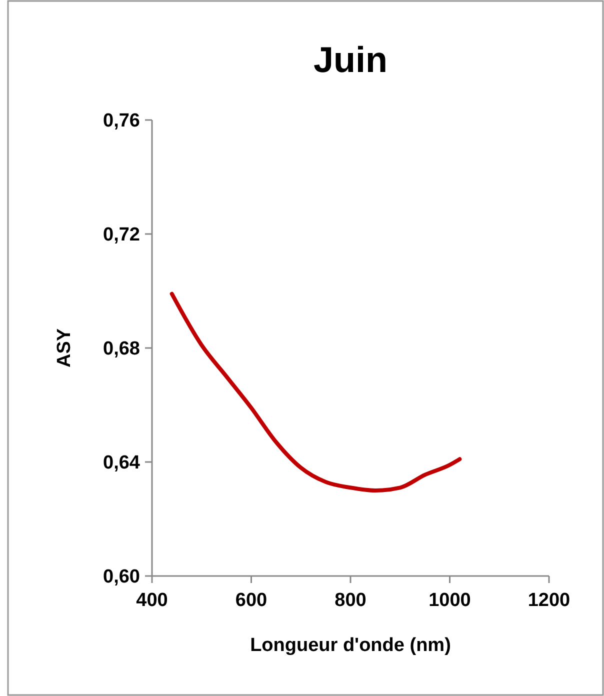 The image size is (604, 696). Describe the element at coordinates (549, 600) in the screenshot. I see `x-tick-label: 1200` at that location.